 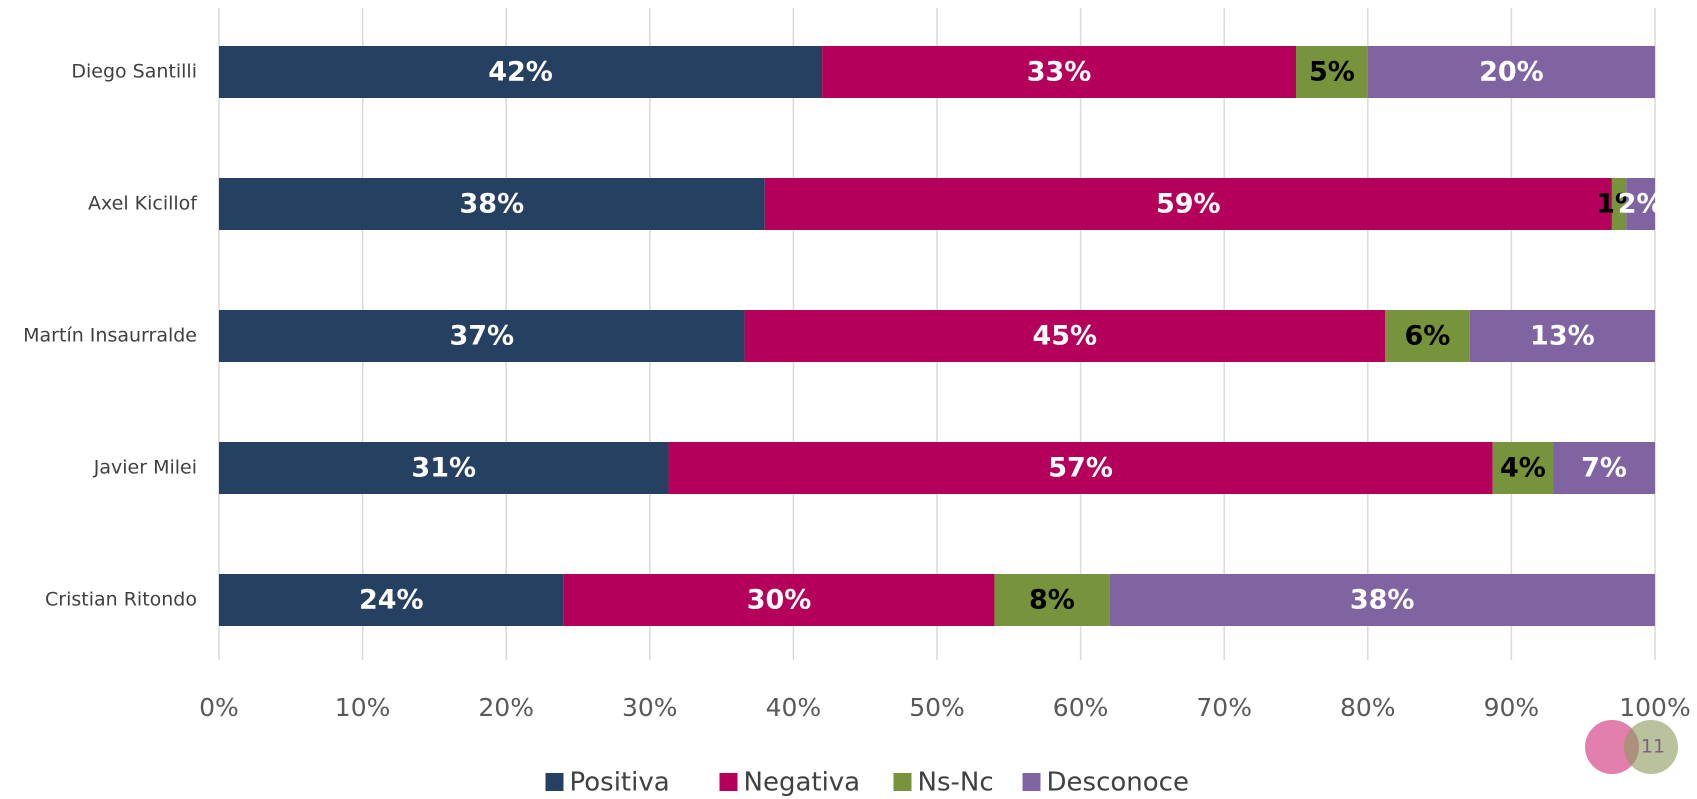 I want to click on data-label: 31%, so click(x=443, y=468).